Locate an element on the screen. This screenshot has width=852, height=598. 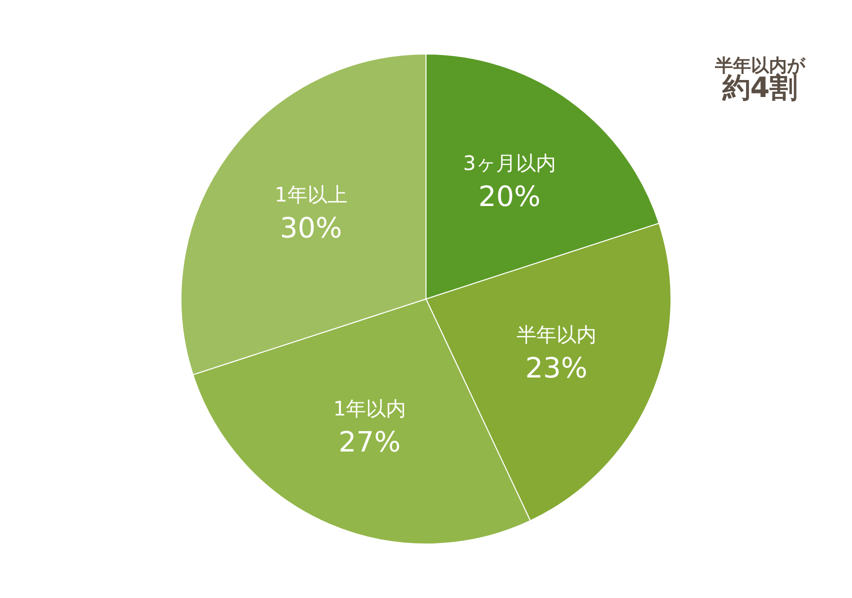
data-label: 27% is located at coordinates (369, 441).